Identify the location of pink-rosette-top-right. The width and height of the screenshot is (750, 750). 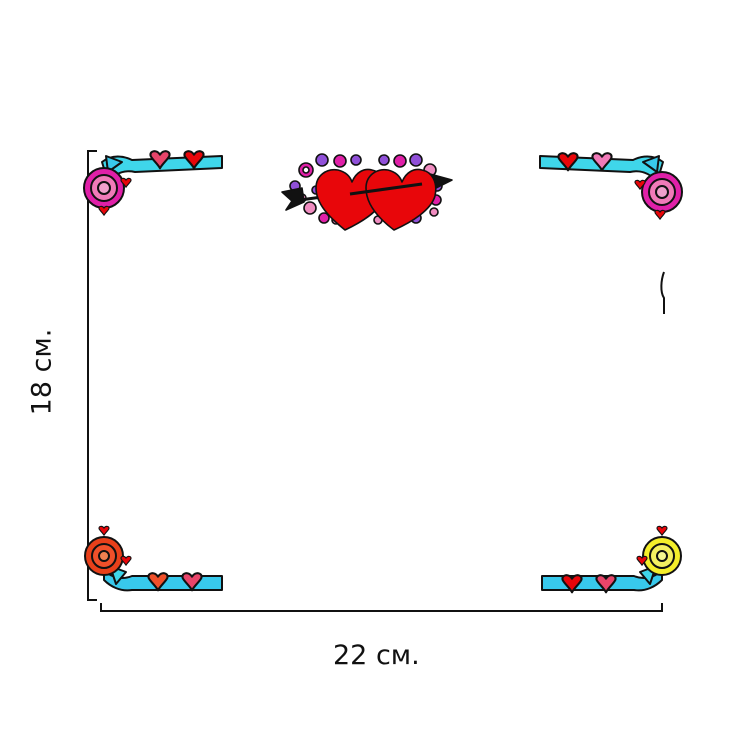
(662, 192).